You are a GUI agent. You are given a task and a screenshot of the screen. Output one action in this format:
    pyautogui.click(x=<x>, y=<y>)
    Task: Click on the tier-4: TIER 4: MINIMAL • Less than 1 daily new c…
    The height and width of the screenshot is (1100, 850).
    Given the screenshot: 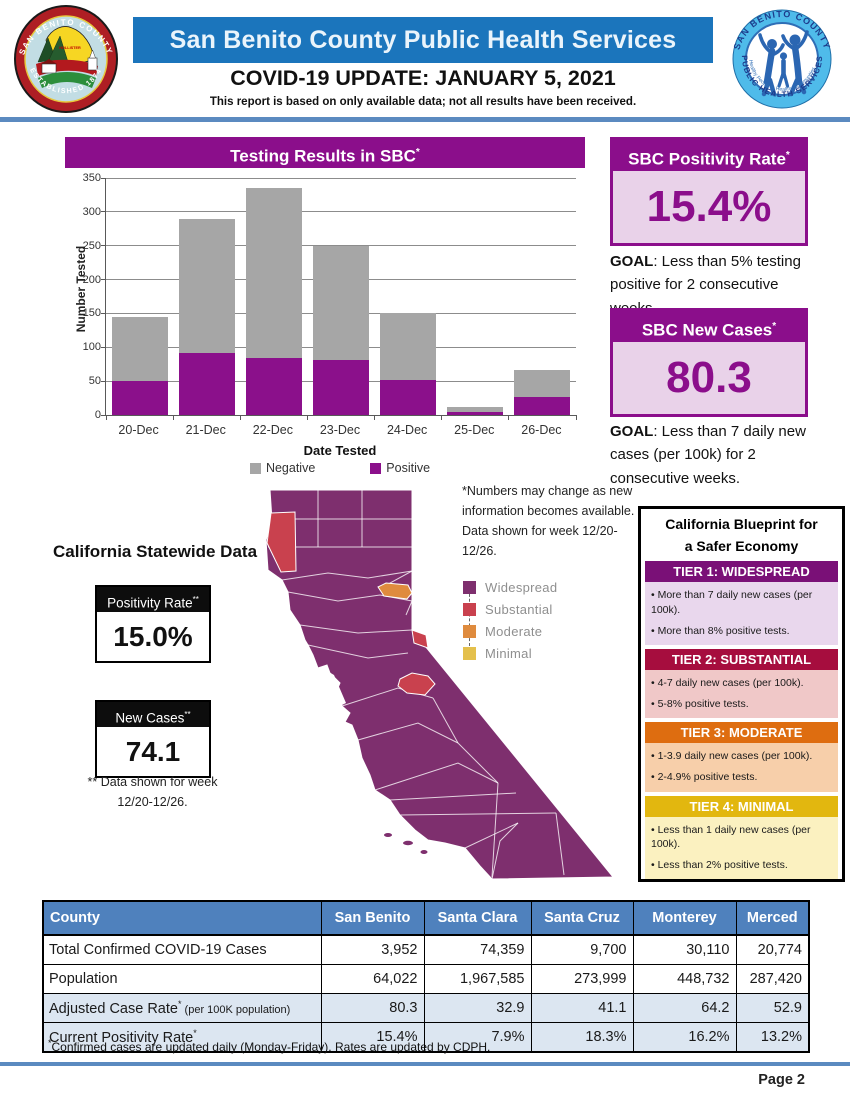 What is the action you would take?
    pyautogui.click(x=741, y=837)
    